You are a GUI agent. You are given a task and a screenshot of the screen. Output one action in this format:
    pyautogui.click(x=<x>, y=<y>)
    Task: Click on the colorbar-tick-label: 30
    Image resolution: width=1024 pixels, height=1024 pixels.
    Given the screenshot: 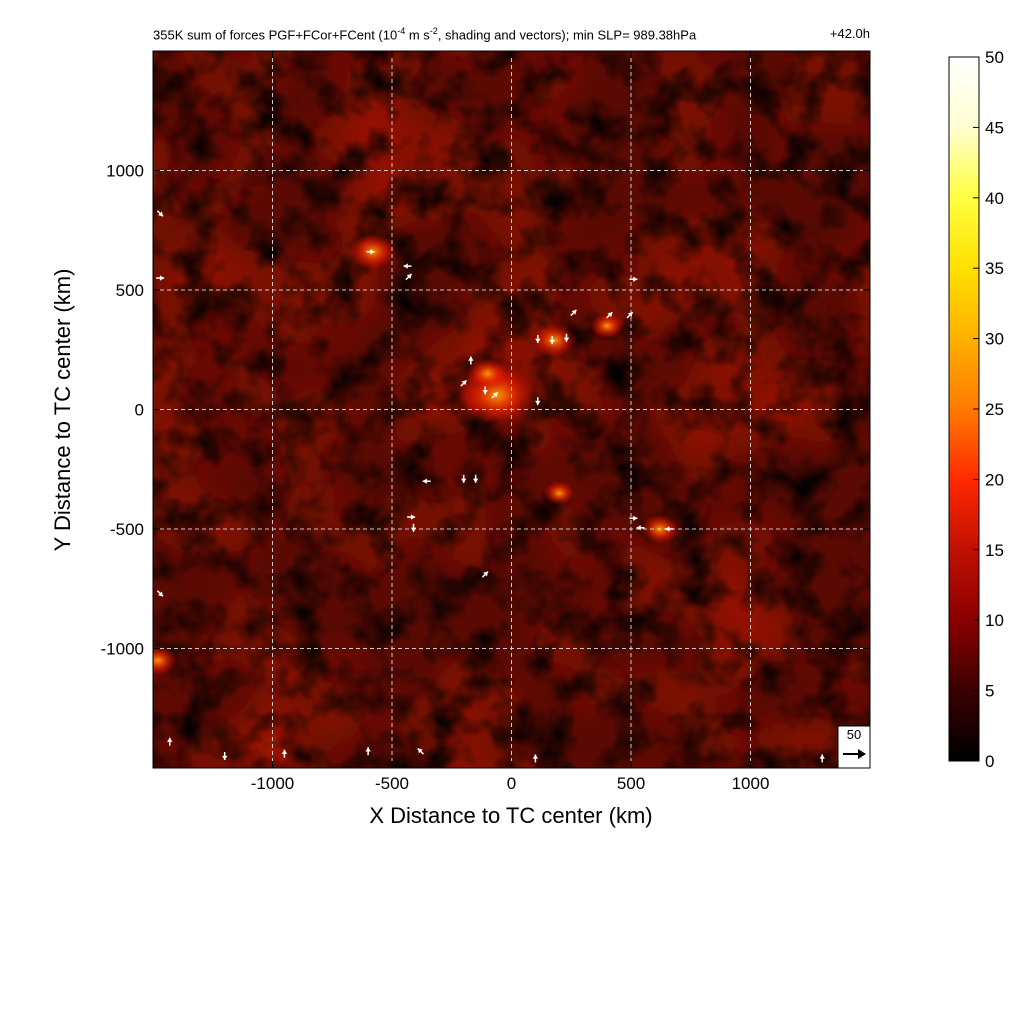 What is the action you would take?
    pyautogui.click(x=994, y=339)
    